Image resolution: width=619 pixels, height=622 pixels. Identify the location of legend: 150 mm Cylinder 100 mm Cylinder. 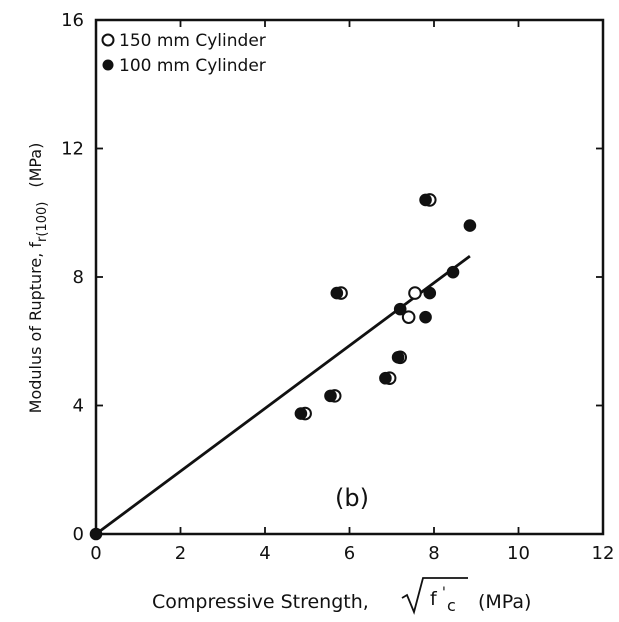
(183, 53).